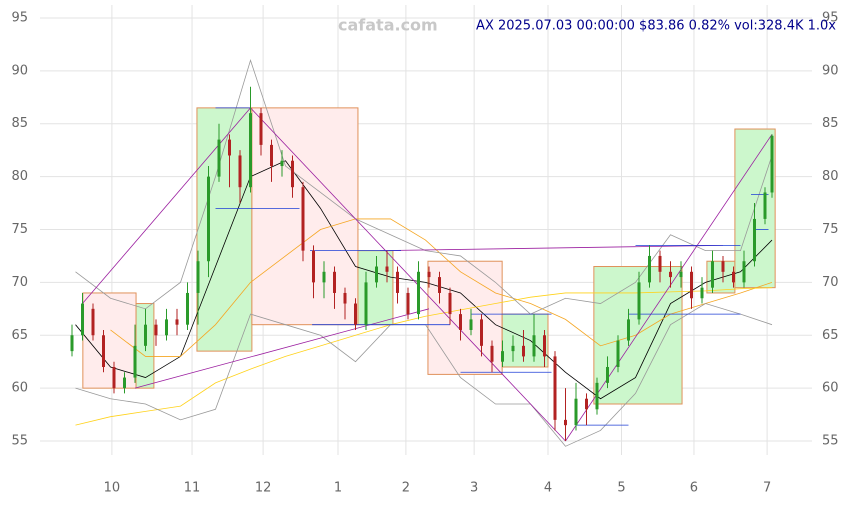 This screenshot has height=505, width=849. I want to click on x-tick-label: 3, so click(474, 488).